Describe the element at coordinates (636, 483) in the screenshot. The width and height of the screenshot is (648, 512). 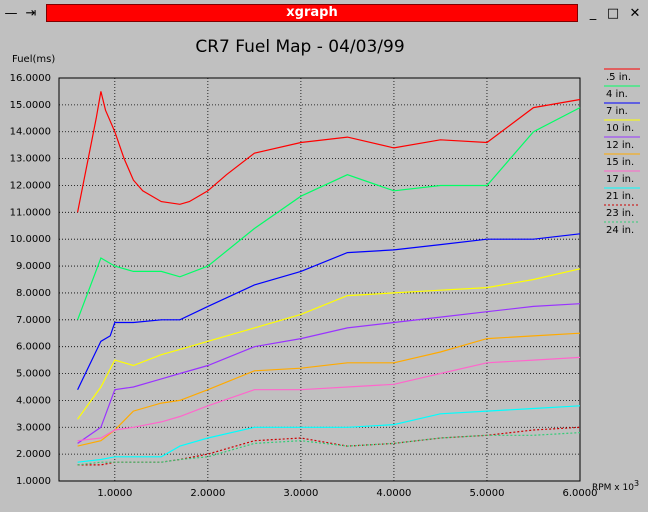
I see `x-axis-label-exponent: 3` at that location.